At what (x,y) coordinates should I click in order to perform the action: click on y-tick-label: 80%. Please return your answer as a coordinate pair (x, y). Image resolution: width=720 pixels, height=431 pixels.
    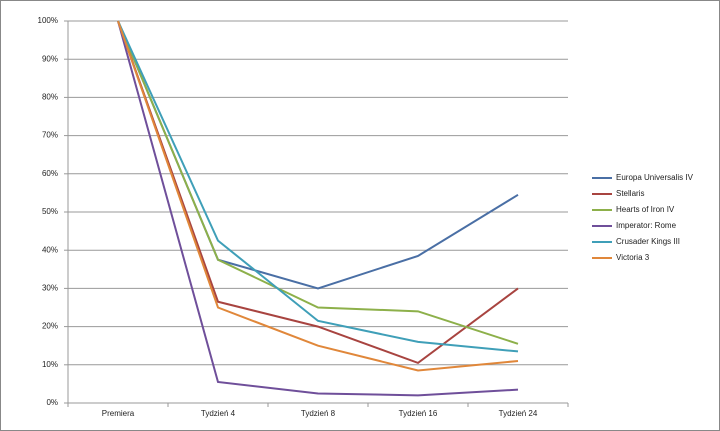
    Looking at the image, I should click on (50, 97).